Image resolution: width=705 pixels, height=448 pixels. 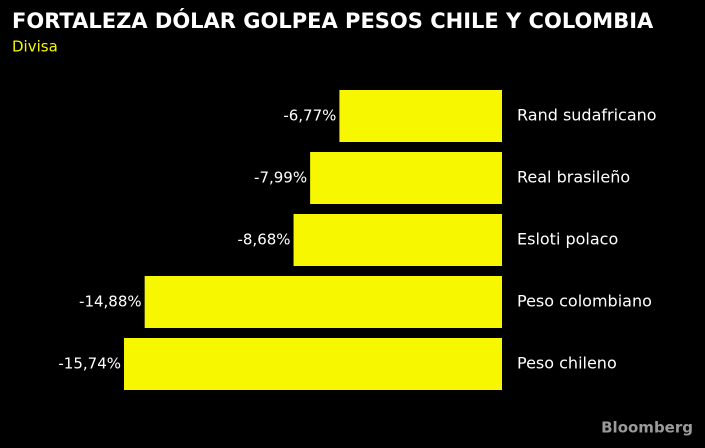 I want to click on source: Bloomberg, so click(x=647, y=428).